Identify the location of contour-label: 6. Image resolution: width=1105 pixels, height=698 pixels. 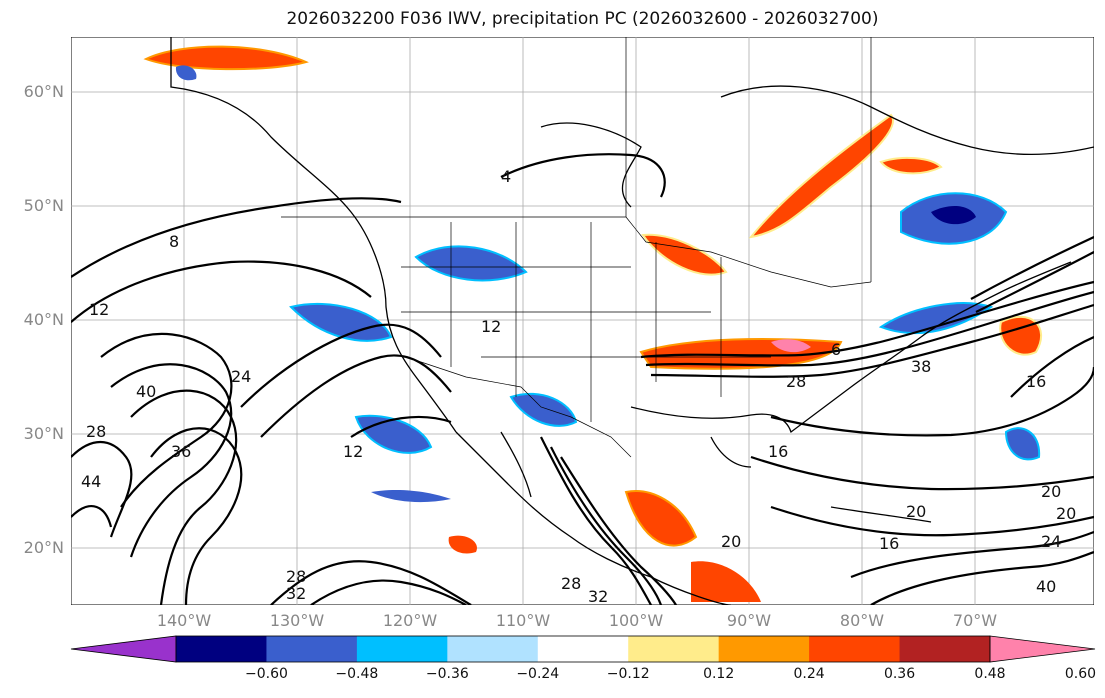
(836, 349).